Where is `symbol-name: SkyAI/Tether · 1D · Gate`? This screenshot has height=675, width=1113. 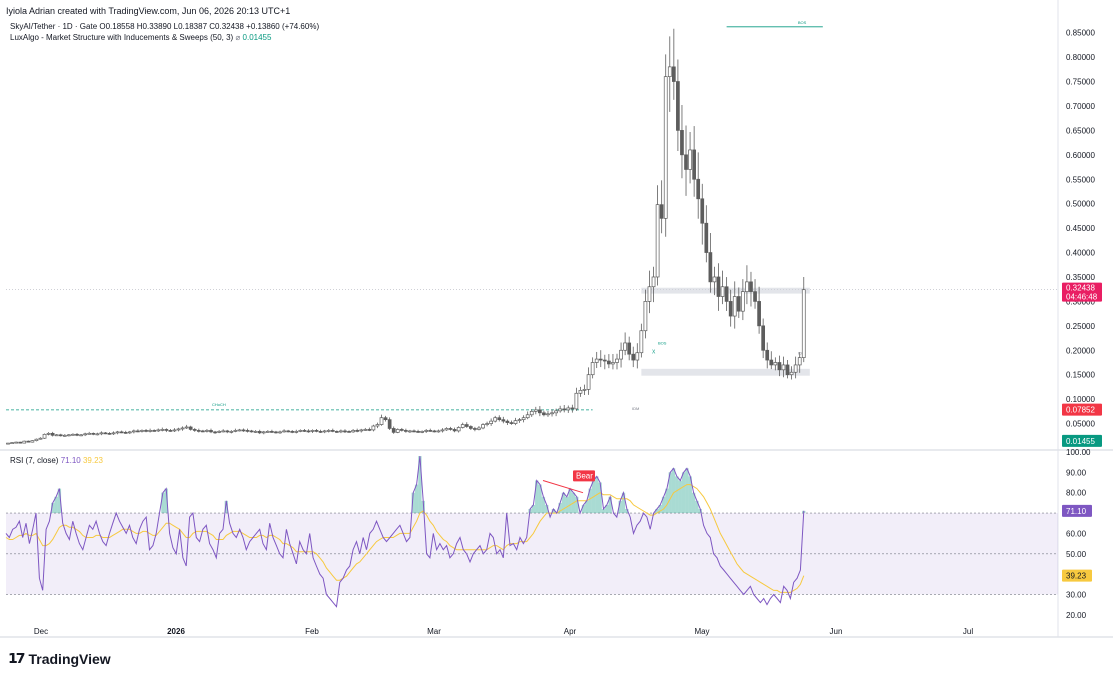
symbol-name: SkyAI/Tether · 1D · Gate is located at coordinates (54, 26).